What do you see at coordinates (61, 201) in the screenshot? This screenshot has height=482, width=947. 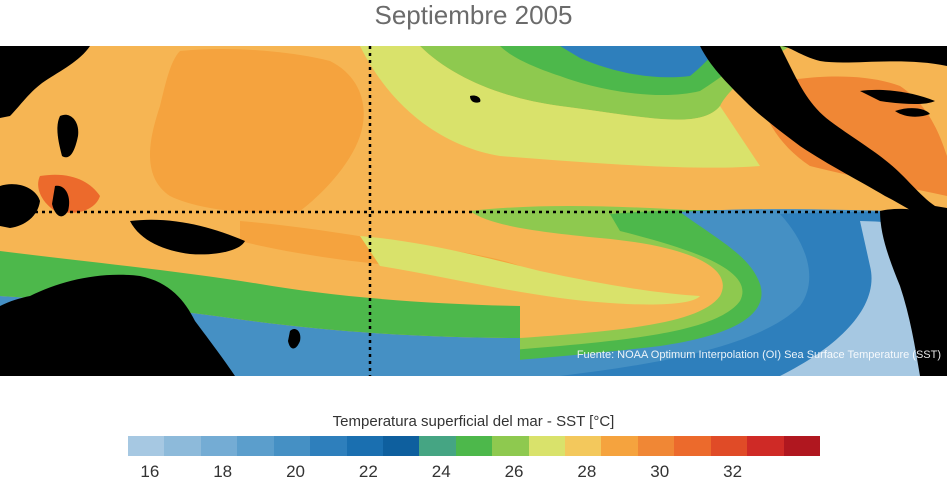 I see `land-sulawesi` at bounding box center [61, 201].